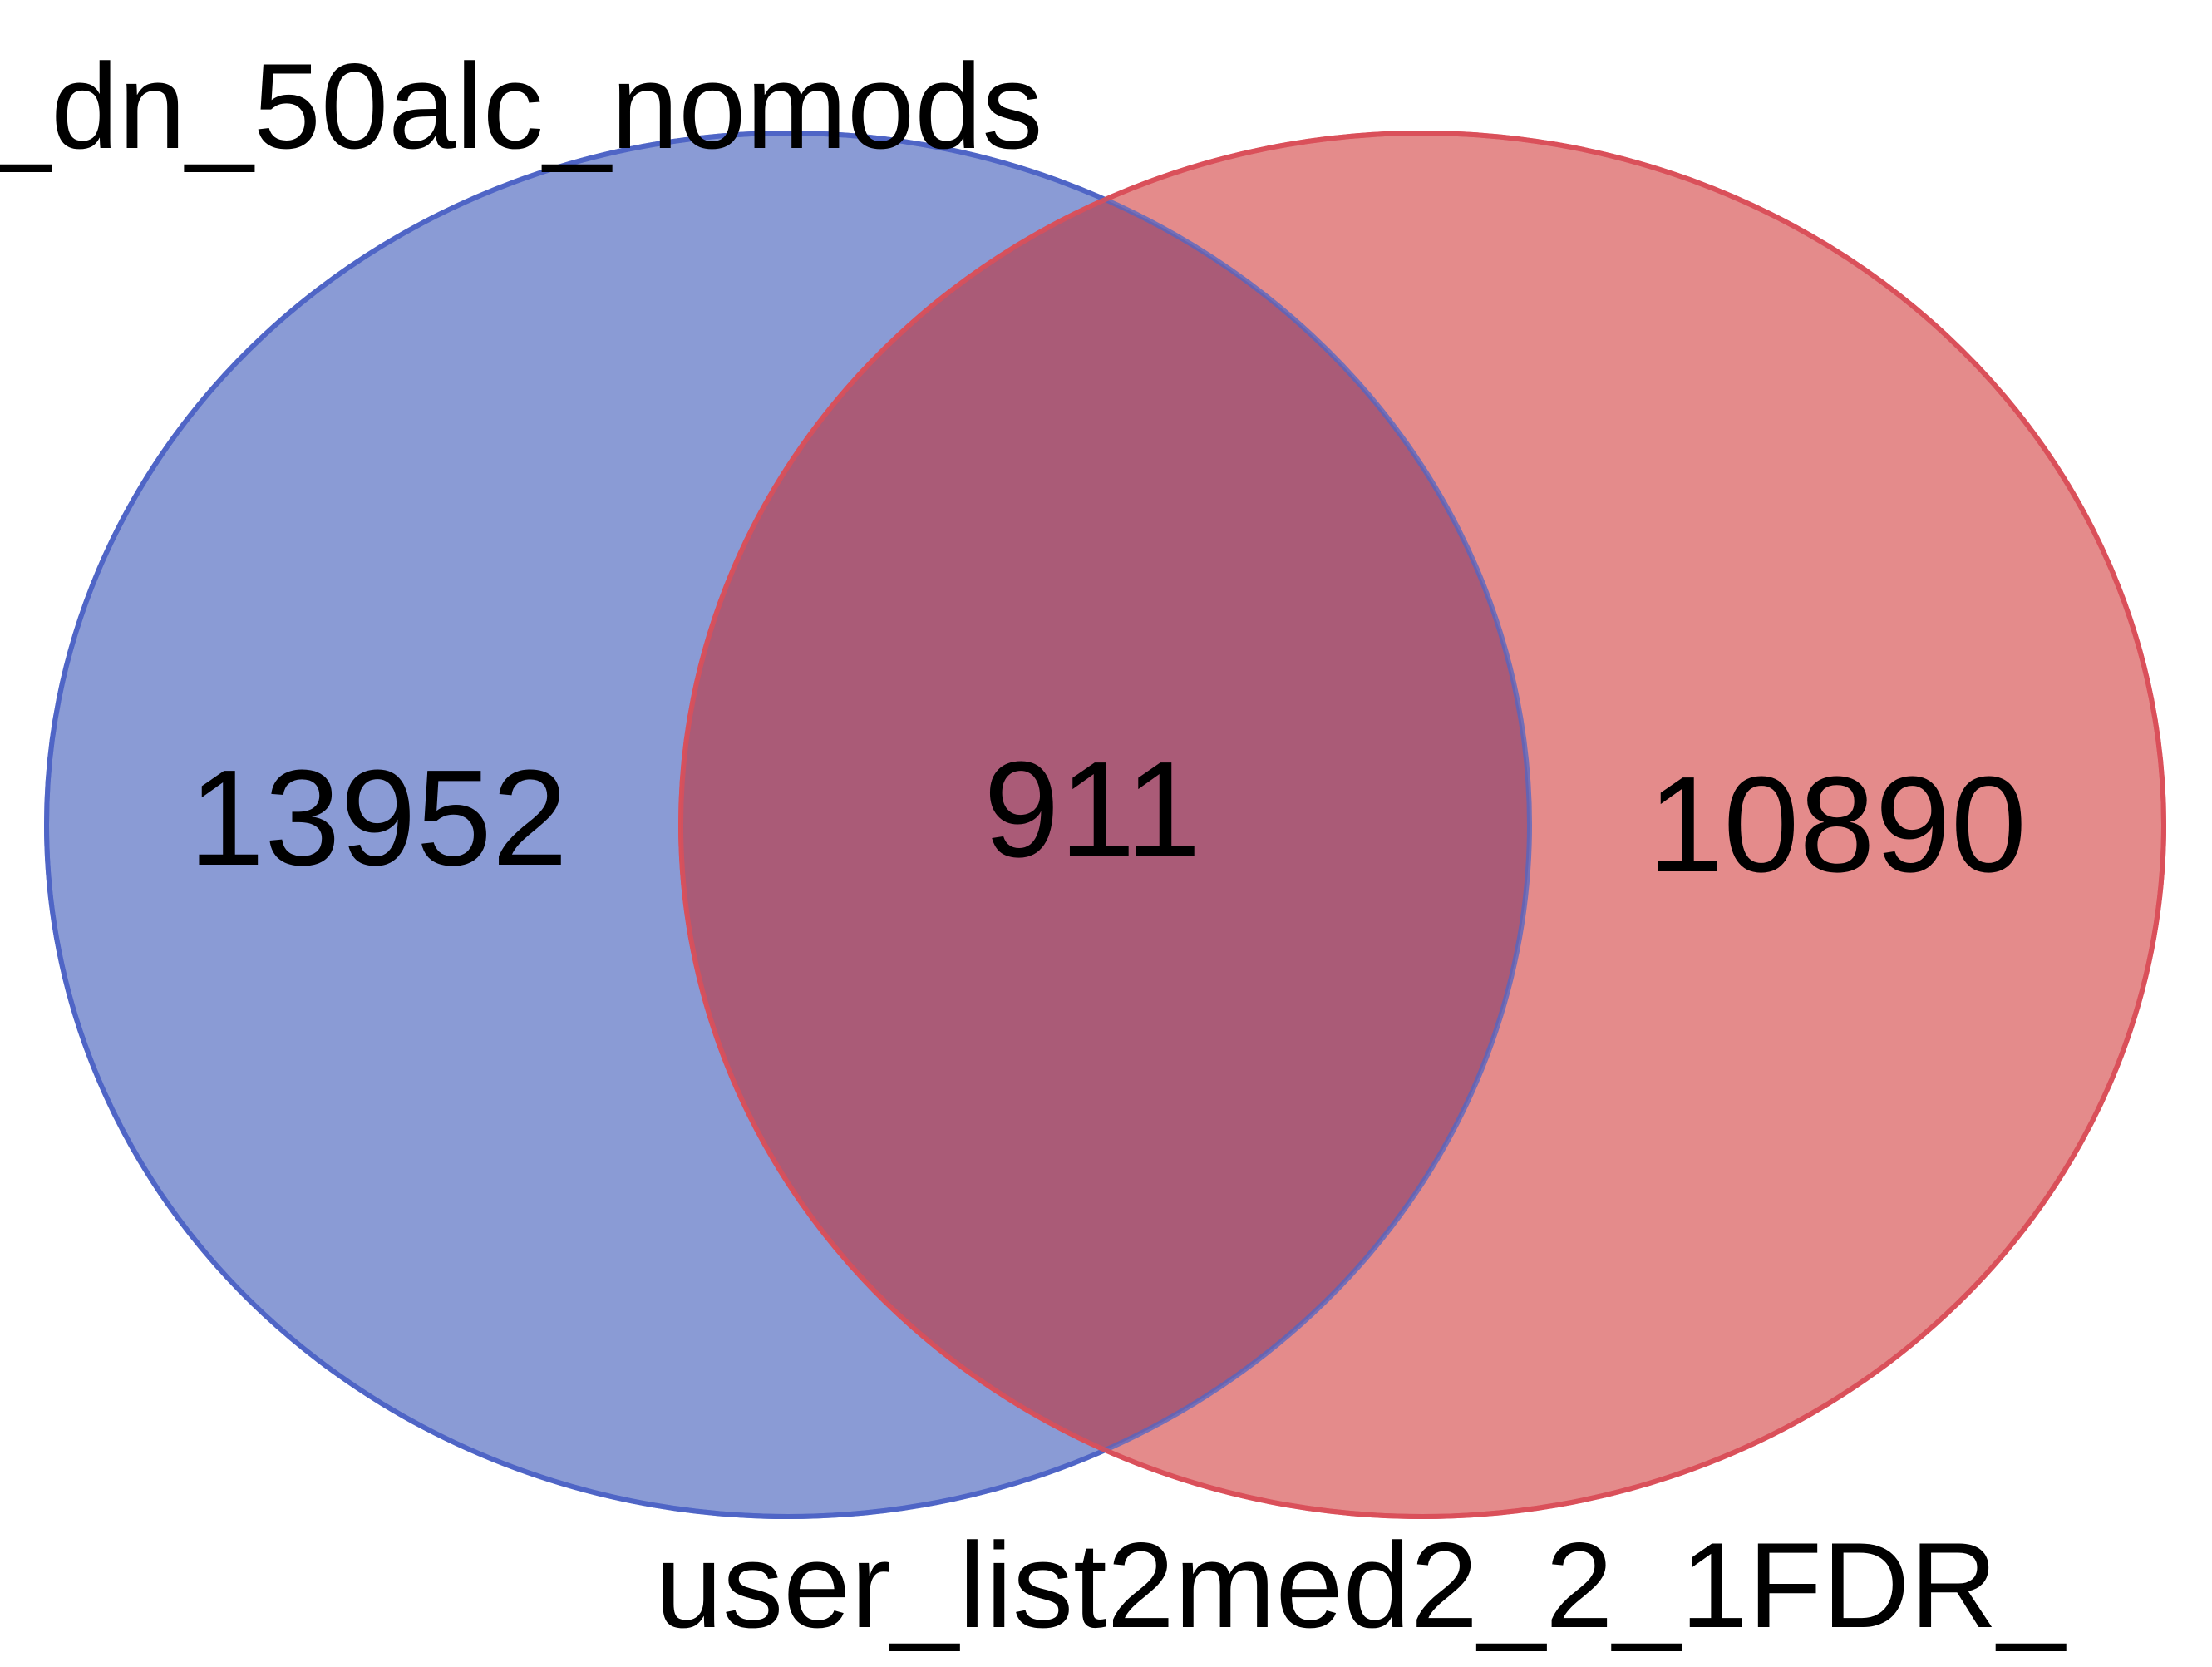 The height and width of the screenshot is (1667, 2212). I want to click on left-only-count: 13952, so click(378, 818).